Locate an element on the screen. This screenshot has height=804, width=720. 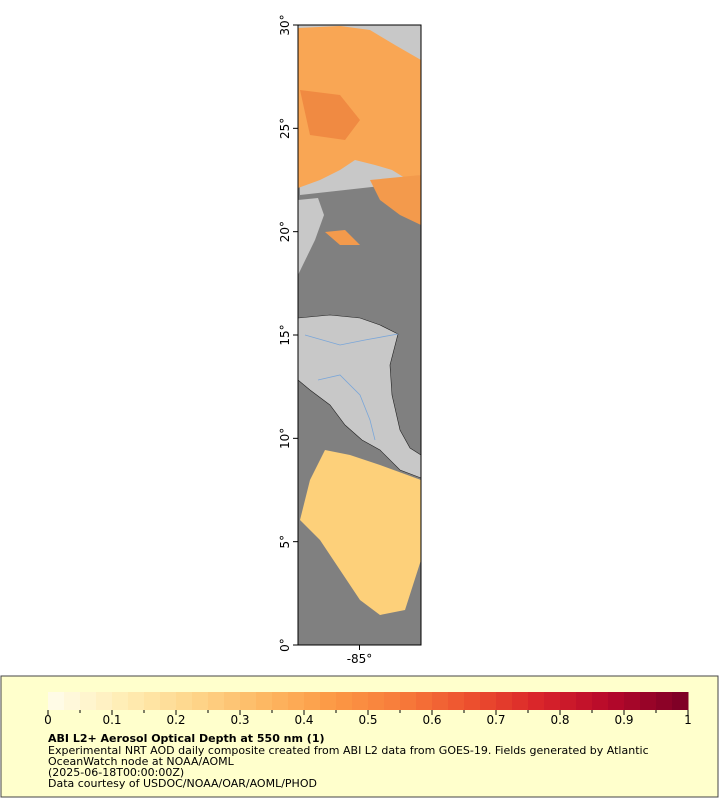
caption-line: OceanWatch node at NOAA/AOML is located at coordinates (141, 761).